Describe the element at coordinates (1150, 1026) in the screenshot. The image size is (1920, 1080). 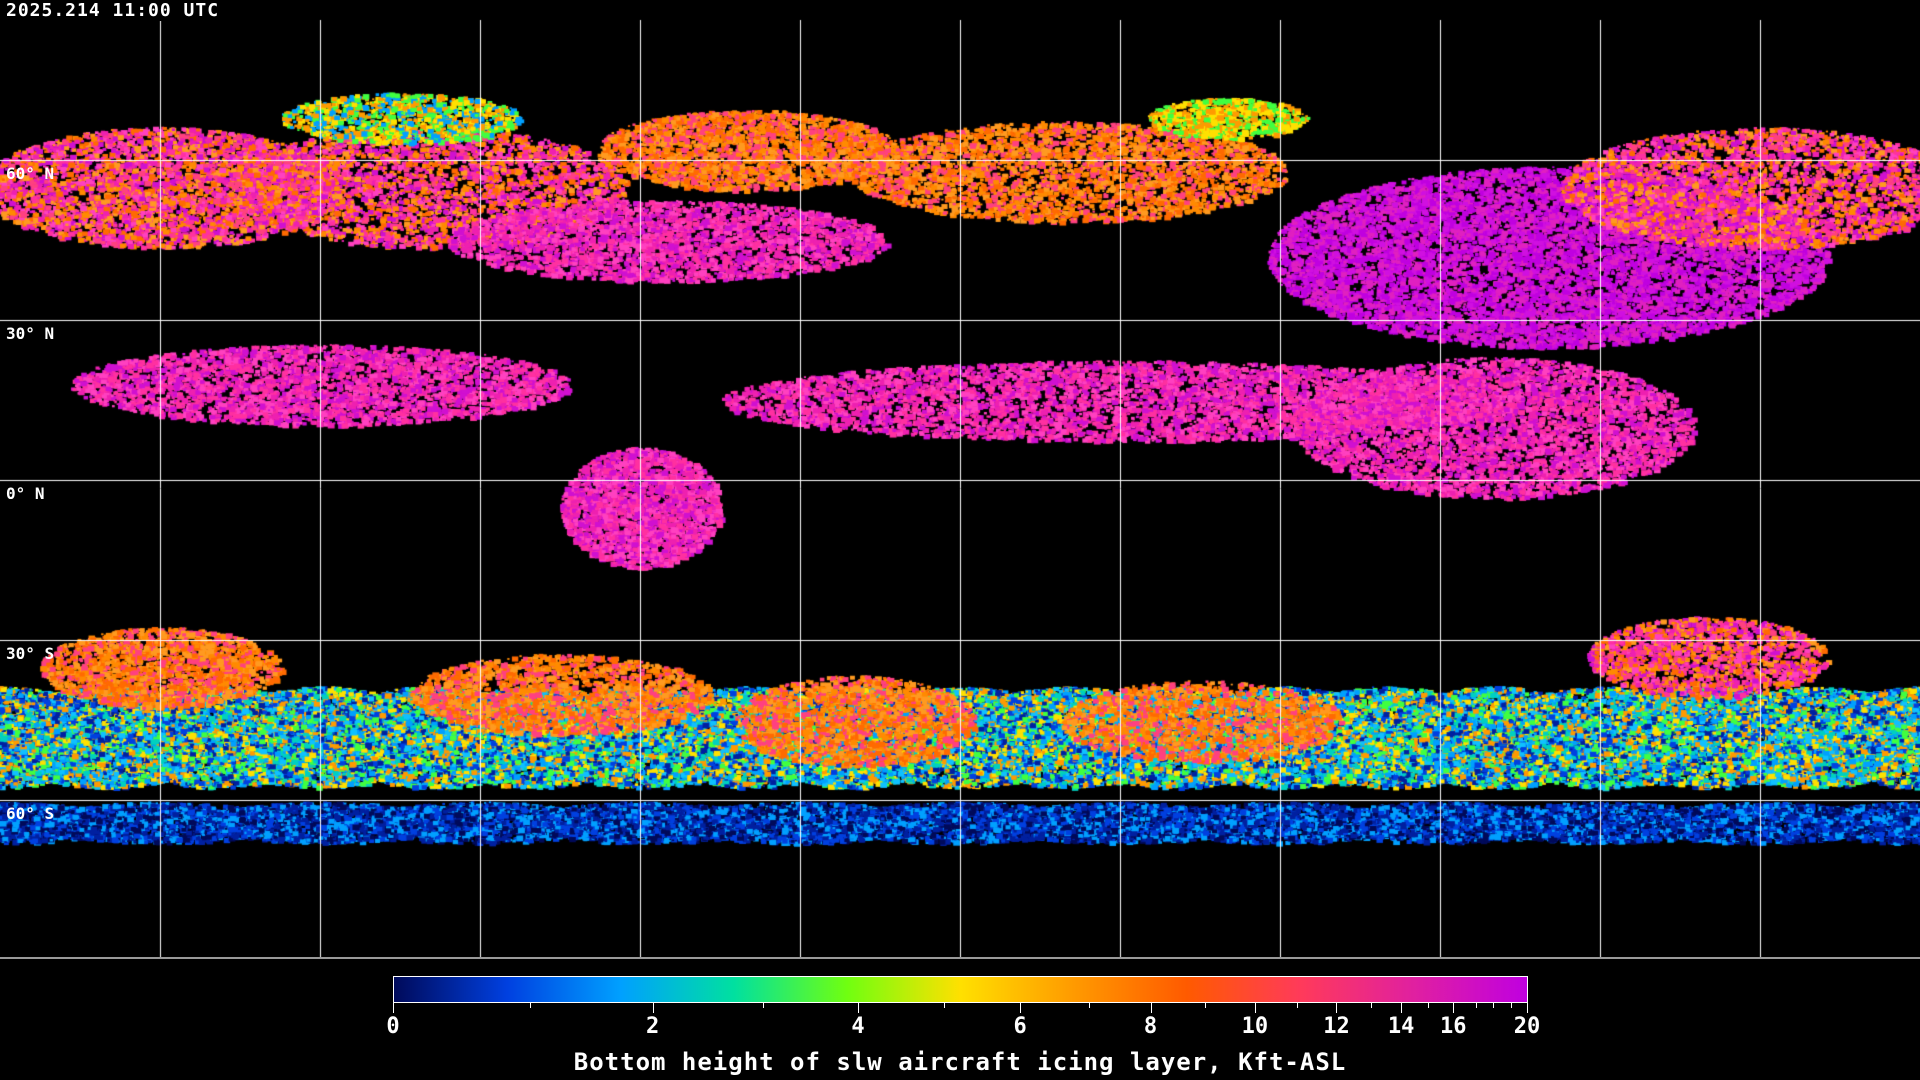
I see `colorbar-tick-label: 8` at that location.